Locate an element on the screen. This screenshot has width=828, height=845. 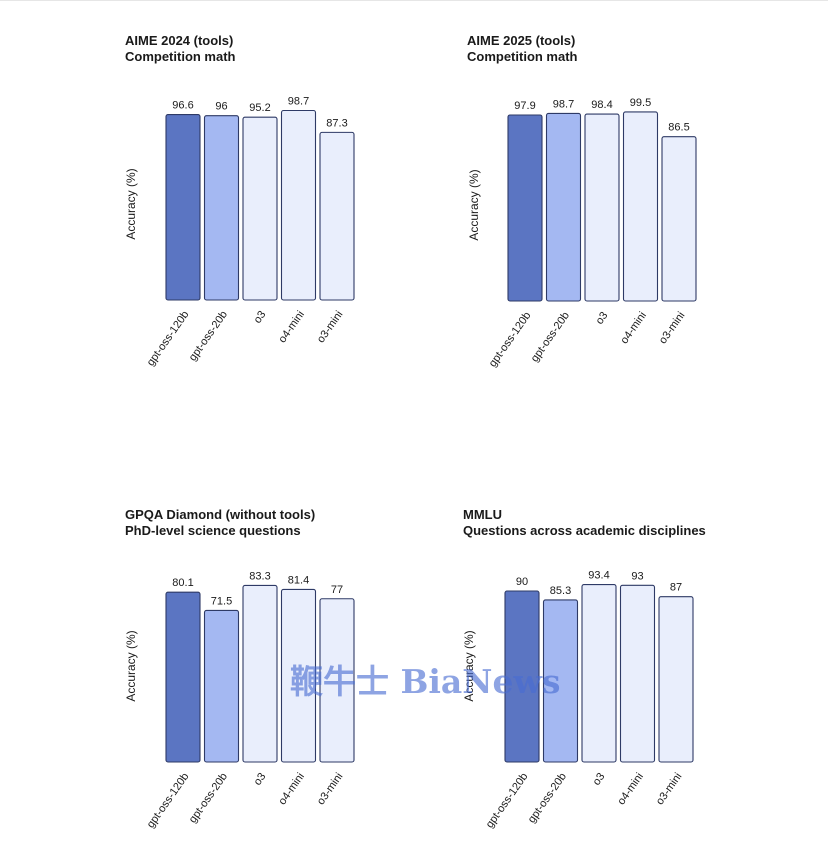
data-label: 96 is located at coordinates (221, 107).